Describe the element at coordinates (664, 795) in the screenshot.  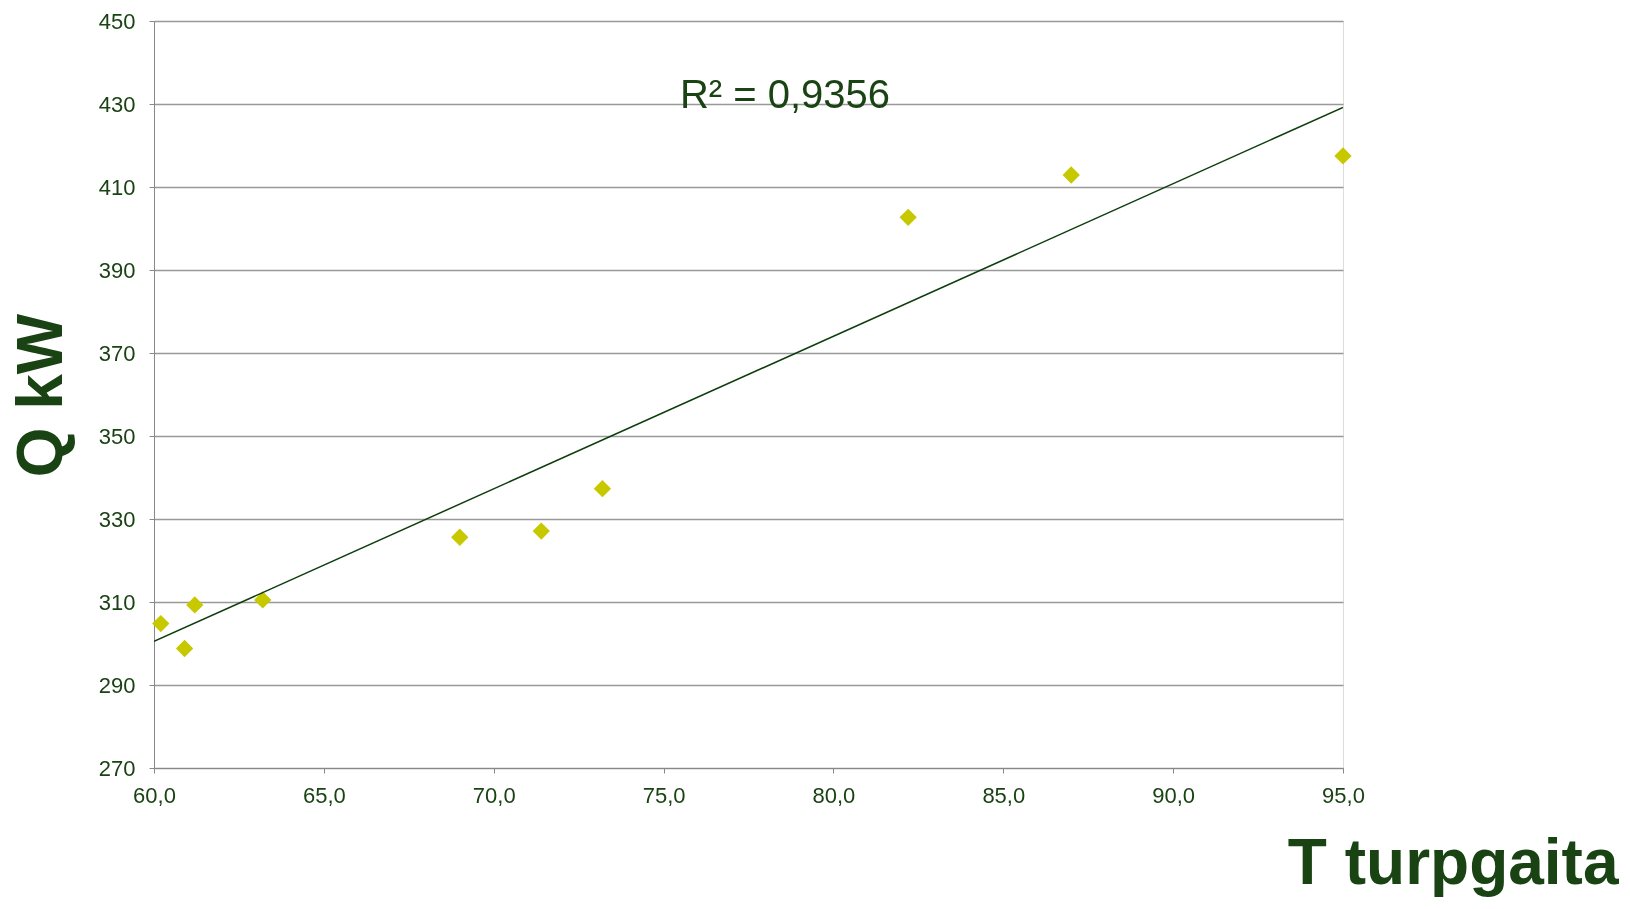
I see `x-tick-label: 75,0` at that location.